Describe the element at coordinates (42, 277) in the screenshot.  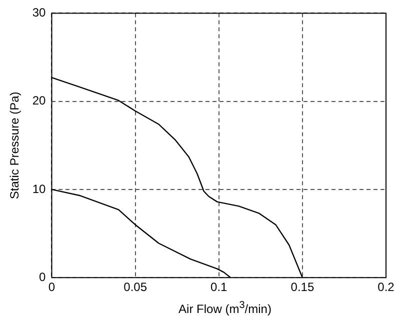
I see `y-tick-label: 0` at that location.